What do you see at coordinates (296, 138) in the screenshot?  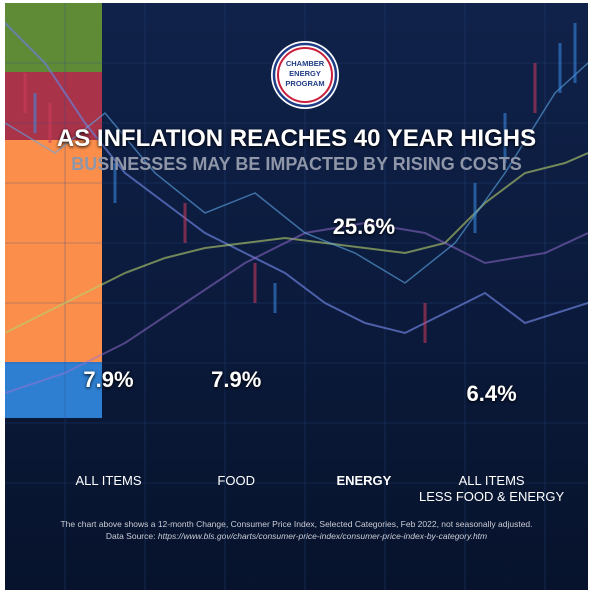 I see `chart-title: AS INFLATION REACHES 40 YEAR HIGHS` at bounding box center [296, 138].